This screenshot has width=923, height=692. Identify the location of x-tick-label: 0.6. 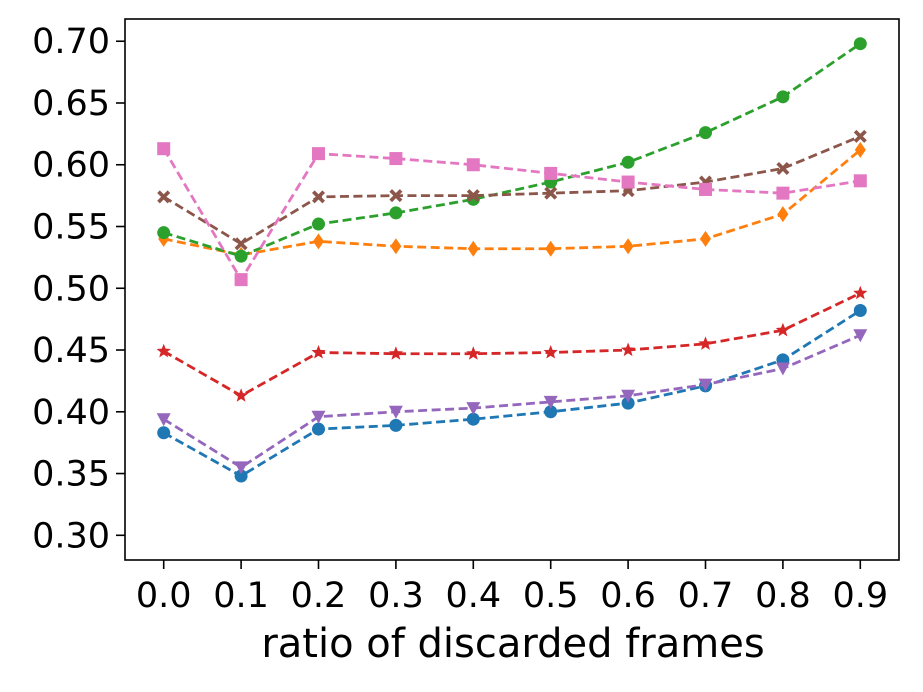
(628, 596).